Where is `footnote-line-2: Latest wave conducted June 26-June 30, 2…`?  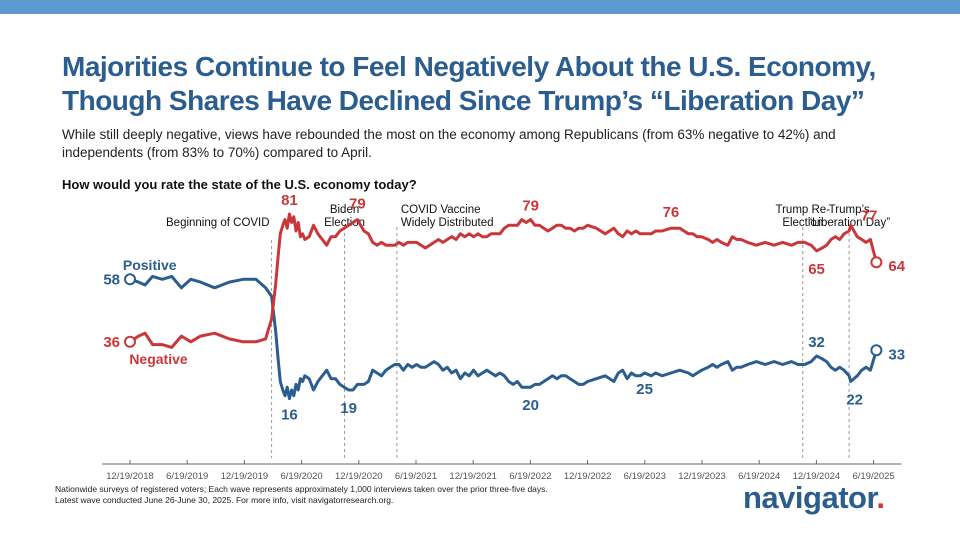
footnote-line-2: Latest wave conducted June 26-June 30, 2… is located at coordinates (224, 499).